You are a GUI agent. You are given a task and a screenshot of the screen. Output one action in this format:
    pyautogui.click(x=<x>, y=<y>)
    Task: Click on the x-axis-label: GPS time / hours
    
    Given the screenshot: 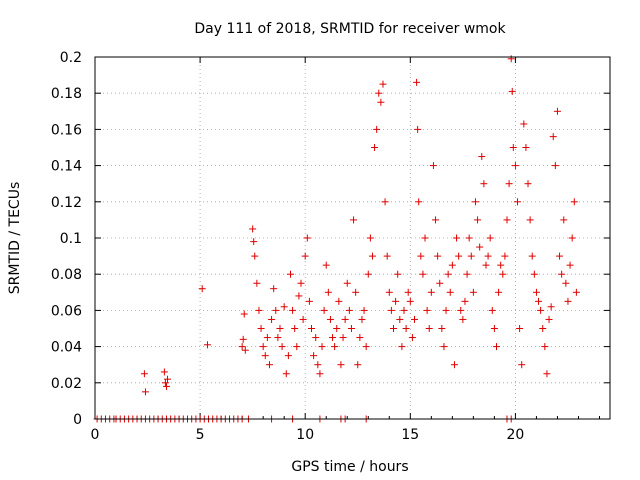 What is the action you would take?
    pyautogui.click(x=349, y=467)
    